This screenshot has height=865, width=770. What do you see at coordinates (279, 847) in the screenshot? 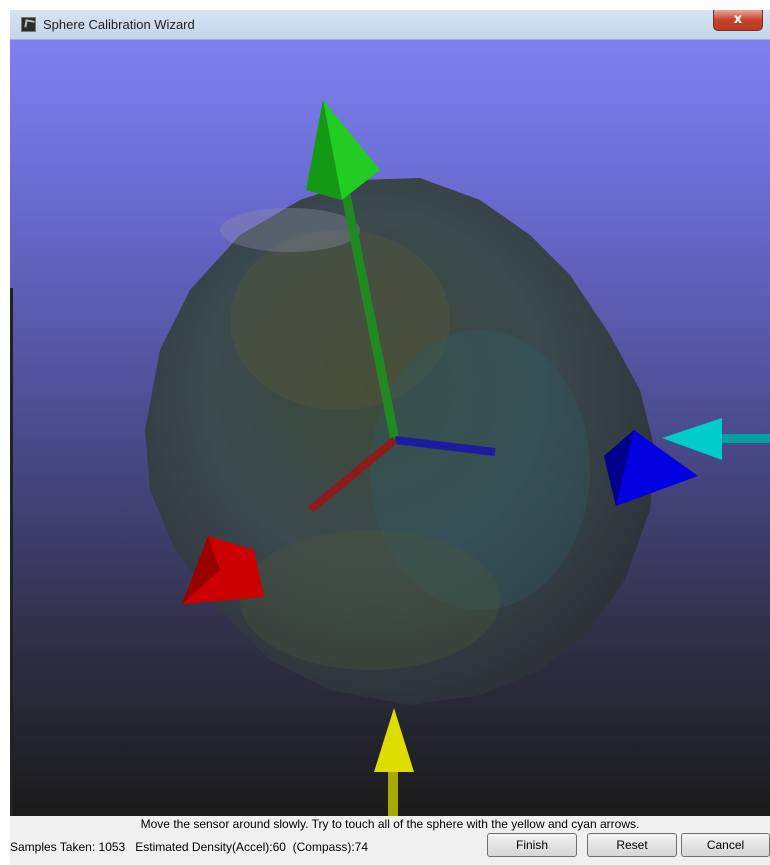
I see `density-accel-value: 60` at bounding box center [279, 847].